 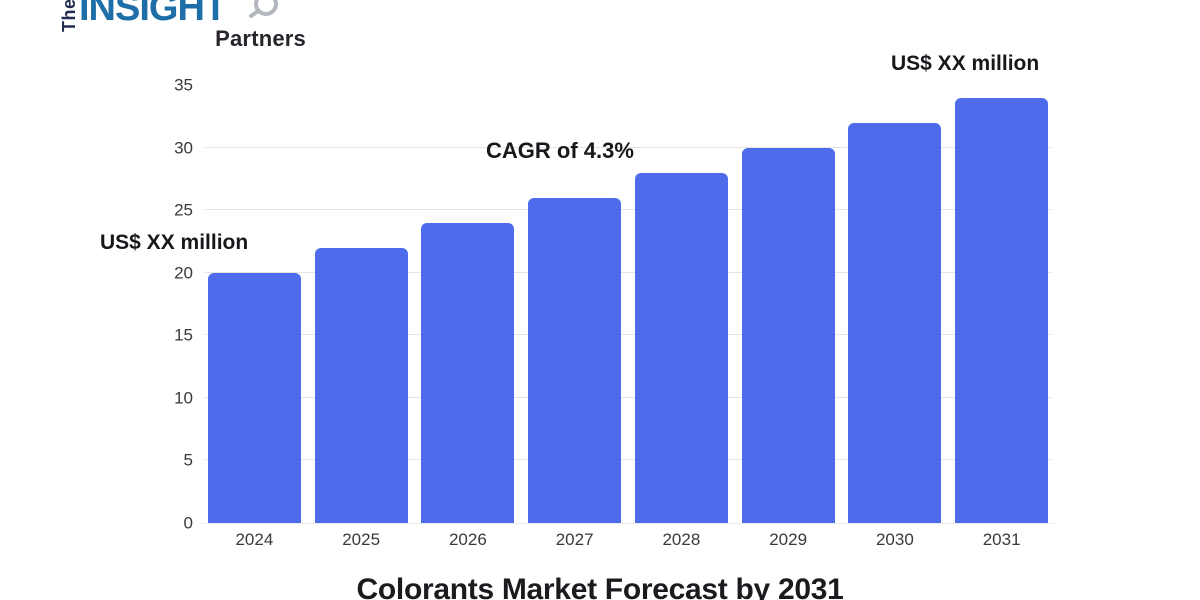 I want to click on annotation-first-value: US$ XX million, so click(x=174, y=242).